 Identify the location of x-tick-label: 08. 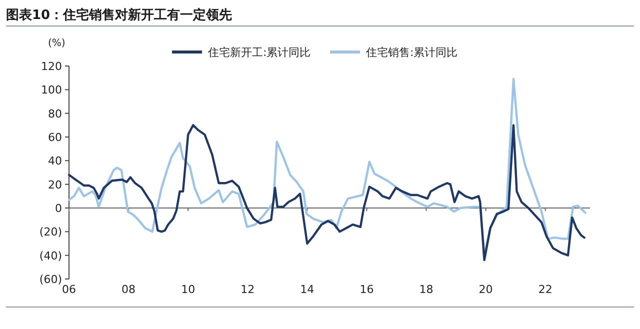
(129, 289).